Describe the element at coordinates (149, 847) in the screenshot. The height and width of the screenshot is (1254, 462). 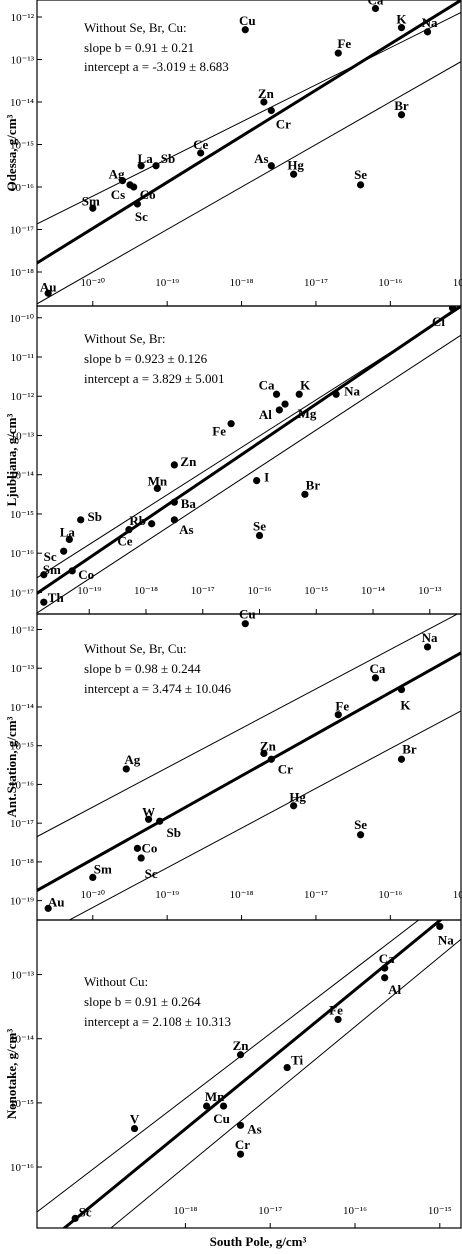
I see `point-label-co: Co` at that location.